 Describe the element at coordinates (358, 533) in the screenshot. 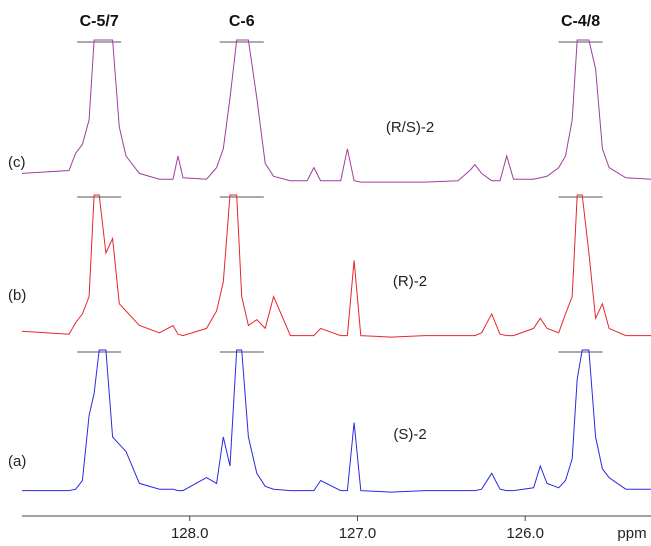

I see `x-tick-label: 127.0` at that location.